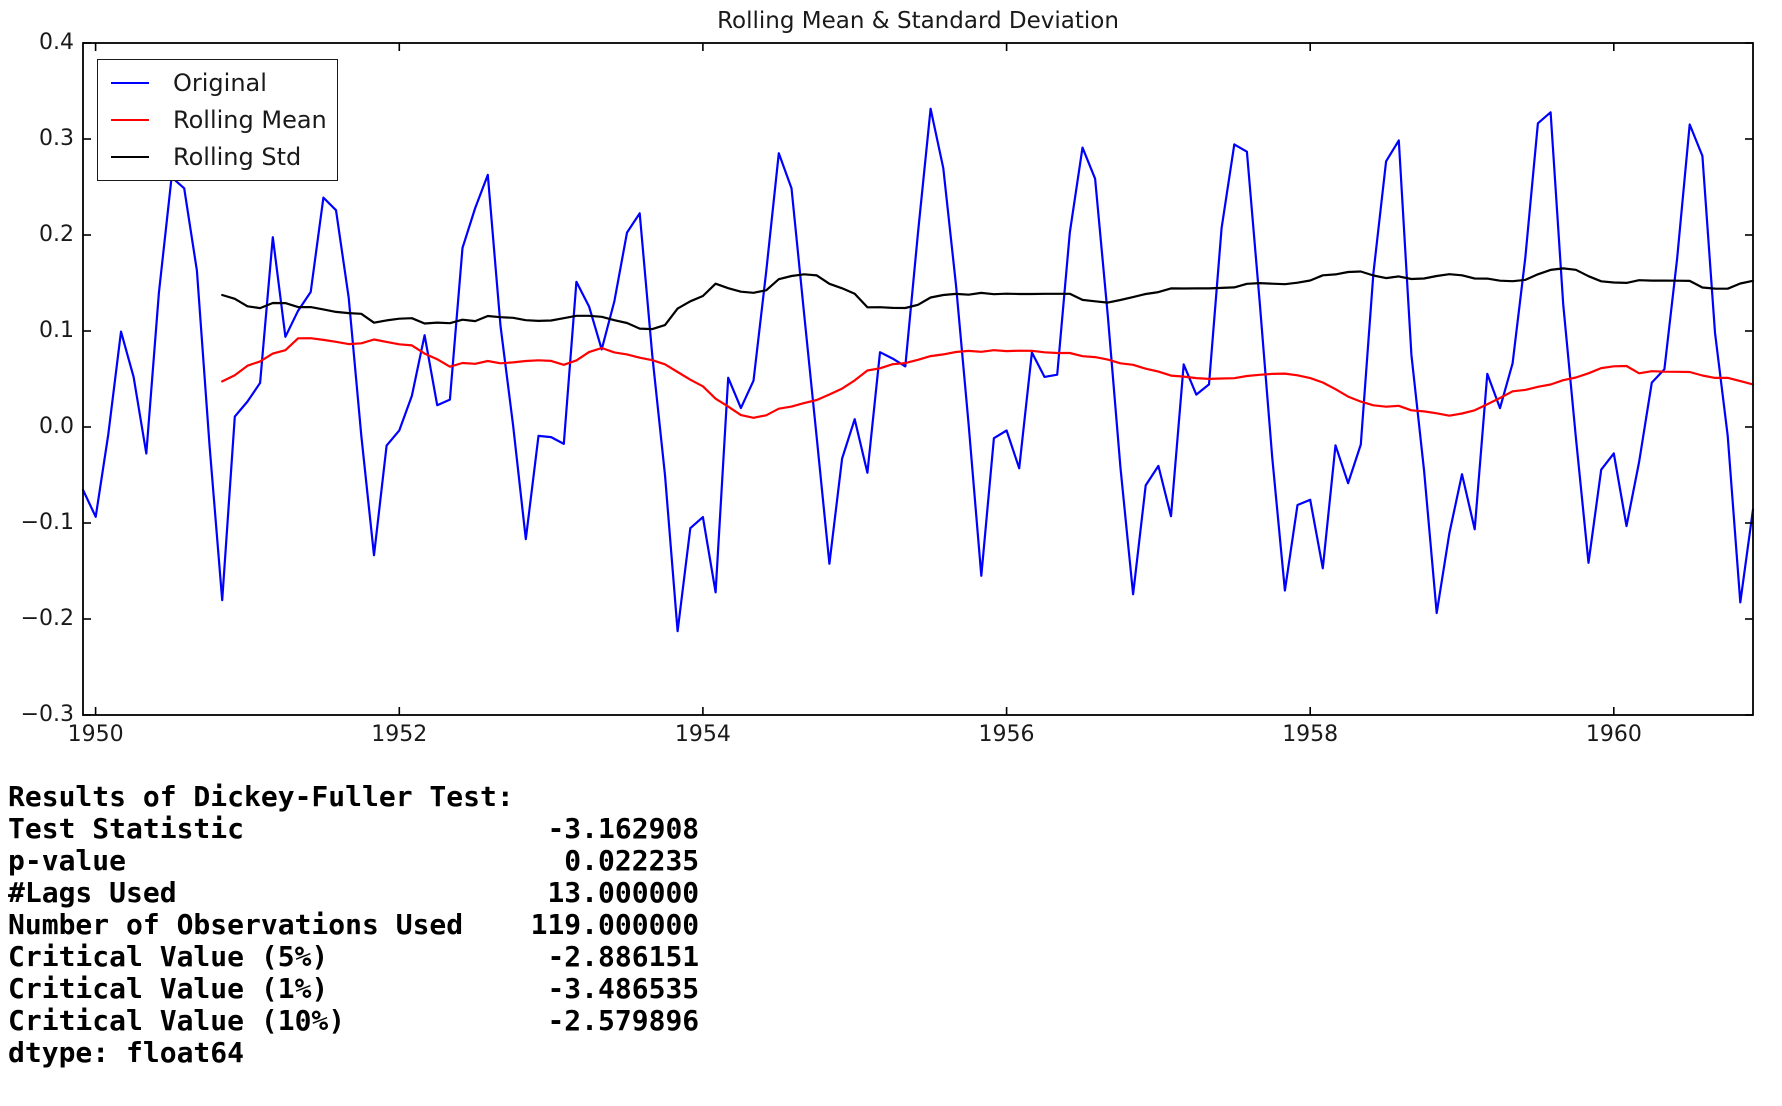 The image size is (1782, 1106). I want to click on y-tick-label: −0.3, so click(47, 714).